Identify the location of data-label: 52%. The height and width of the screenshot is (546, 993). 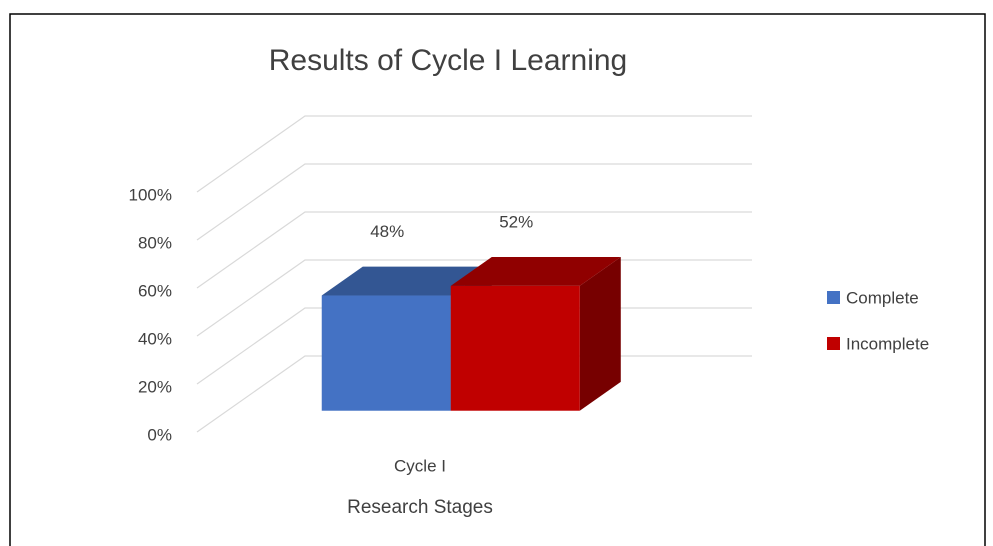
(516, 221).